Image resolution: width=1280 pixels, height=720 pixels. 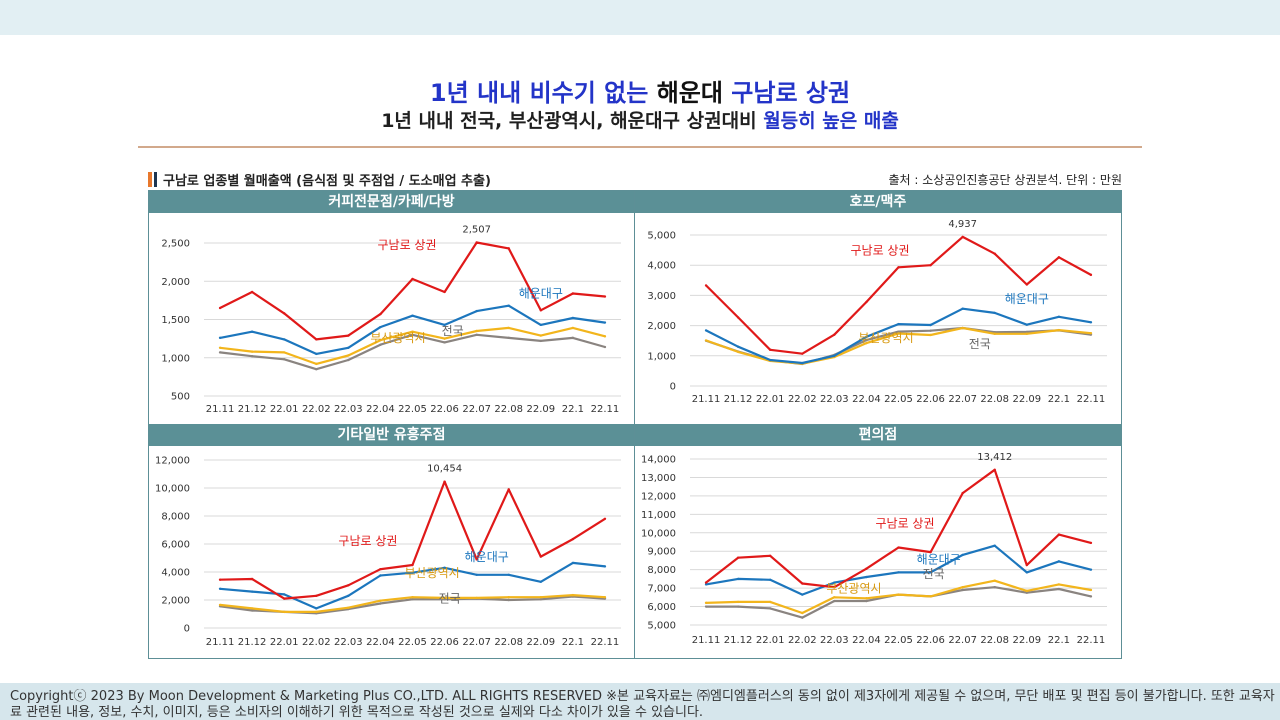 What do you see at coordinates (661, 266) in the screenshot?
I see `y-tick-label: 4,000` at bounding box center [661, 266].